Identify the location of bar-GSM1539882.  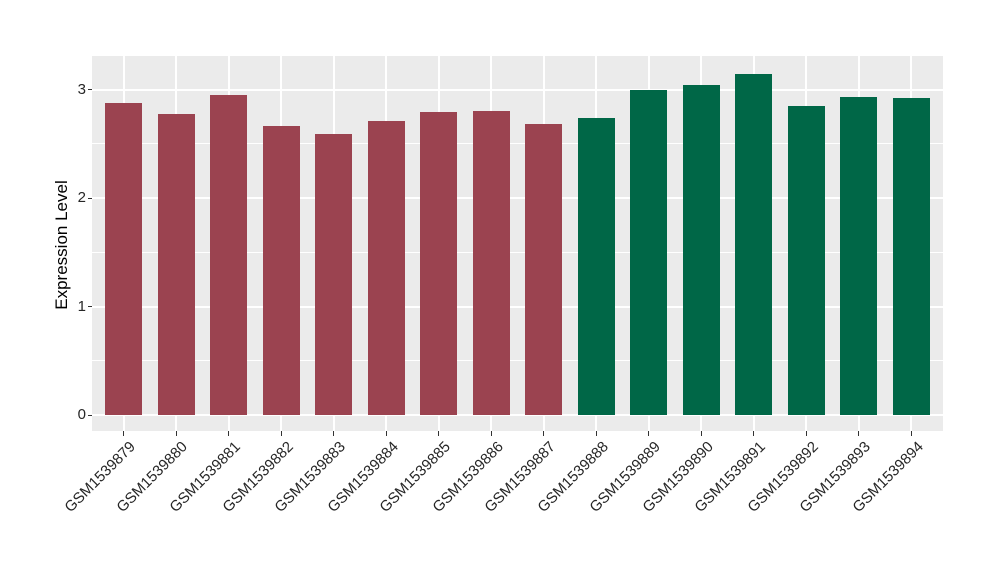
(281, 270).